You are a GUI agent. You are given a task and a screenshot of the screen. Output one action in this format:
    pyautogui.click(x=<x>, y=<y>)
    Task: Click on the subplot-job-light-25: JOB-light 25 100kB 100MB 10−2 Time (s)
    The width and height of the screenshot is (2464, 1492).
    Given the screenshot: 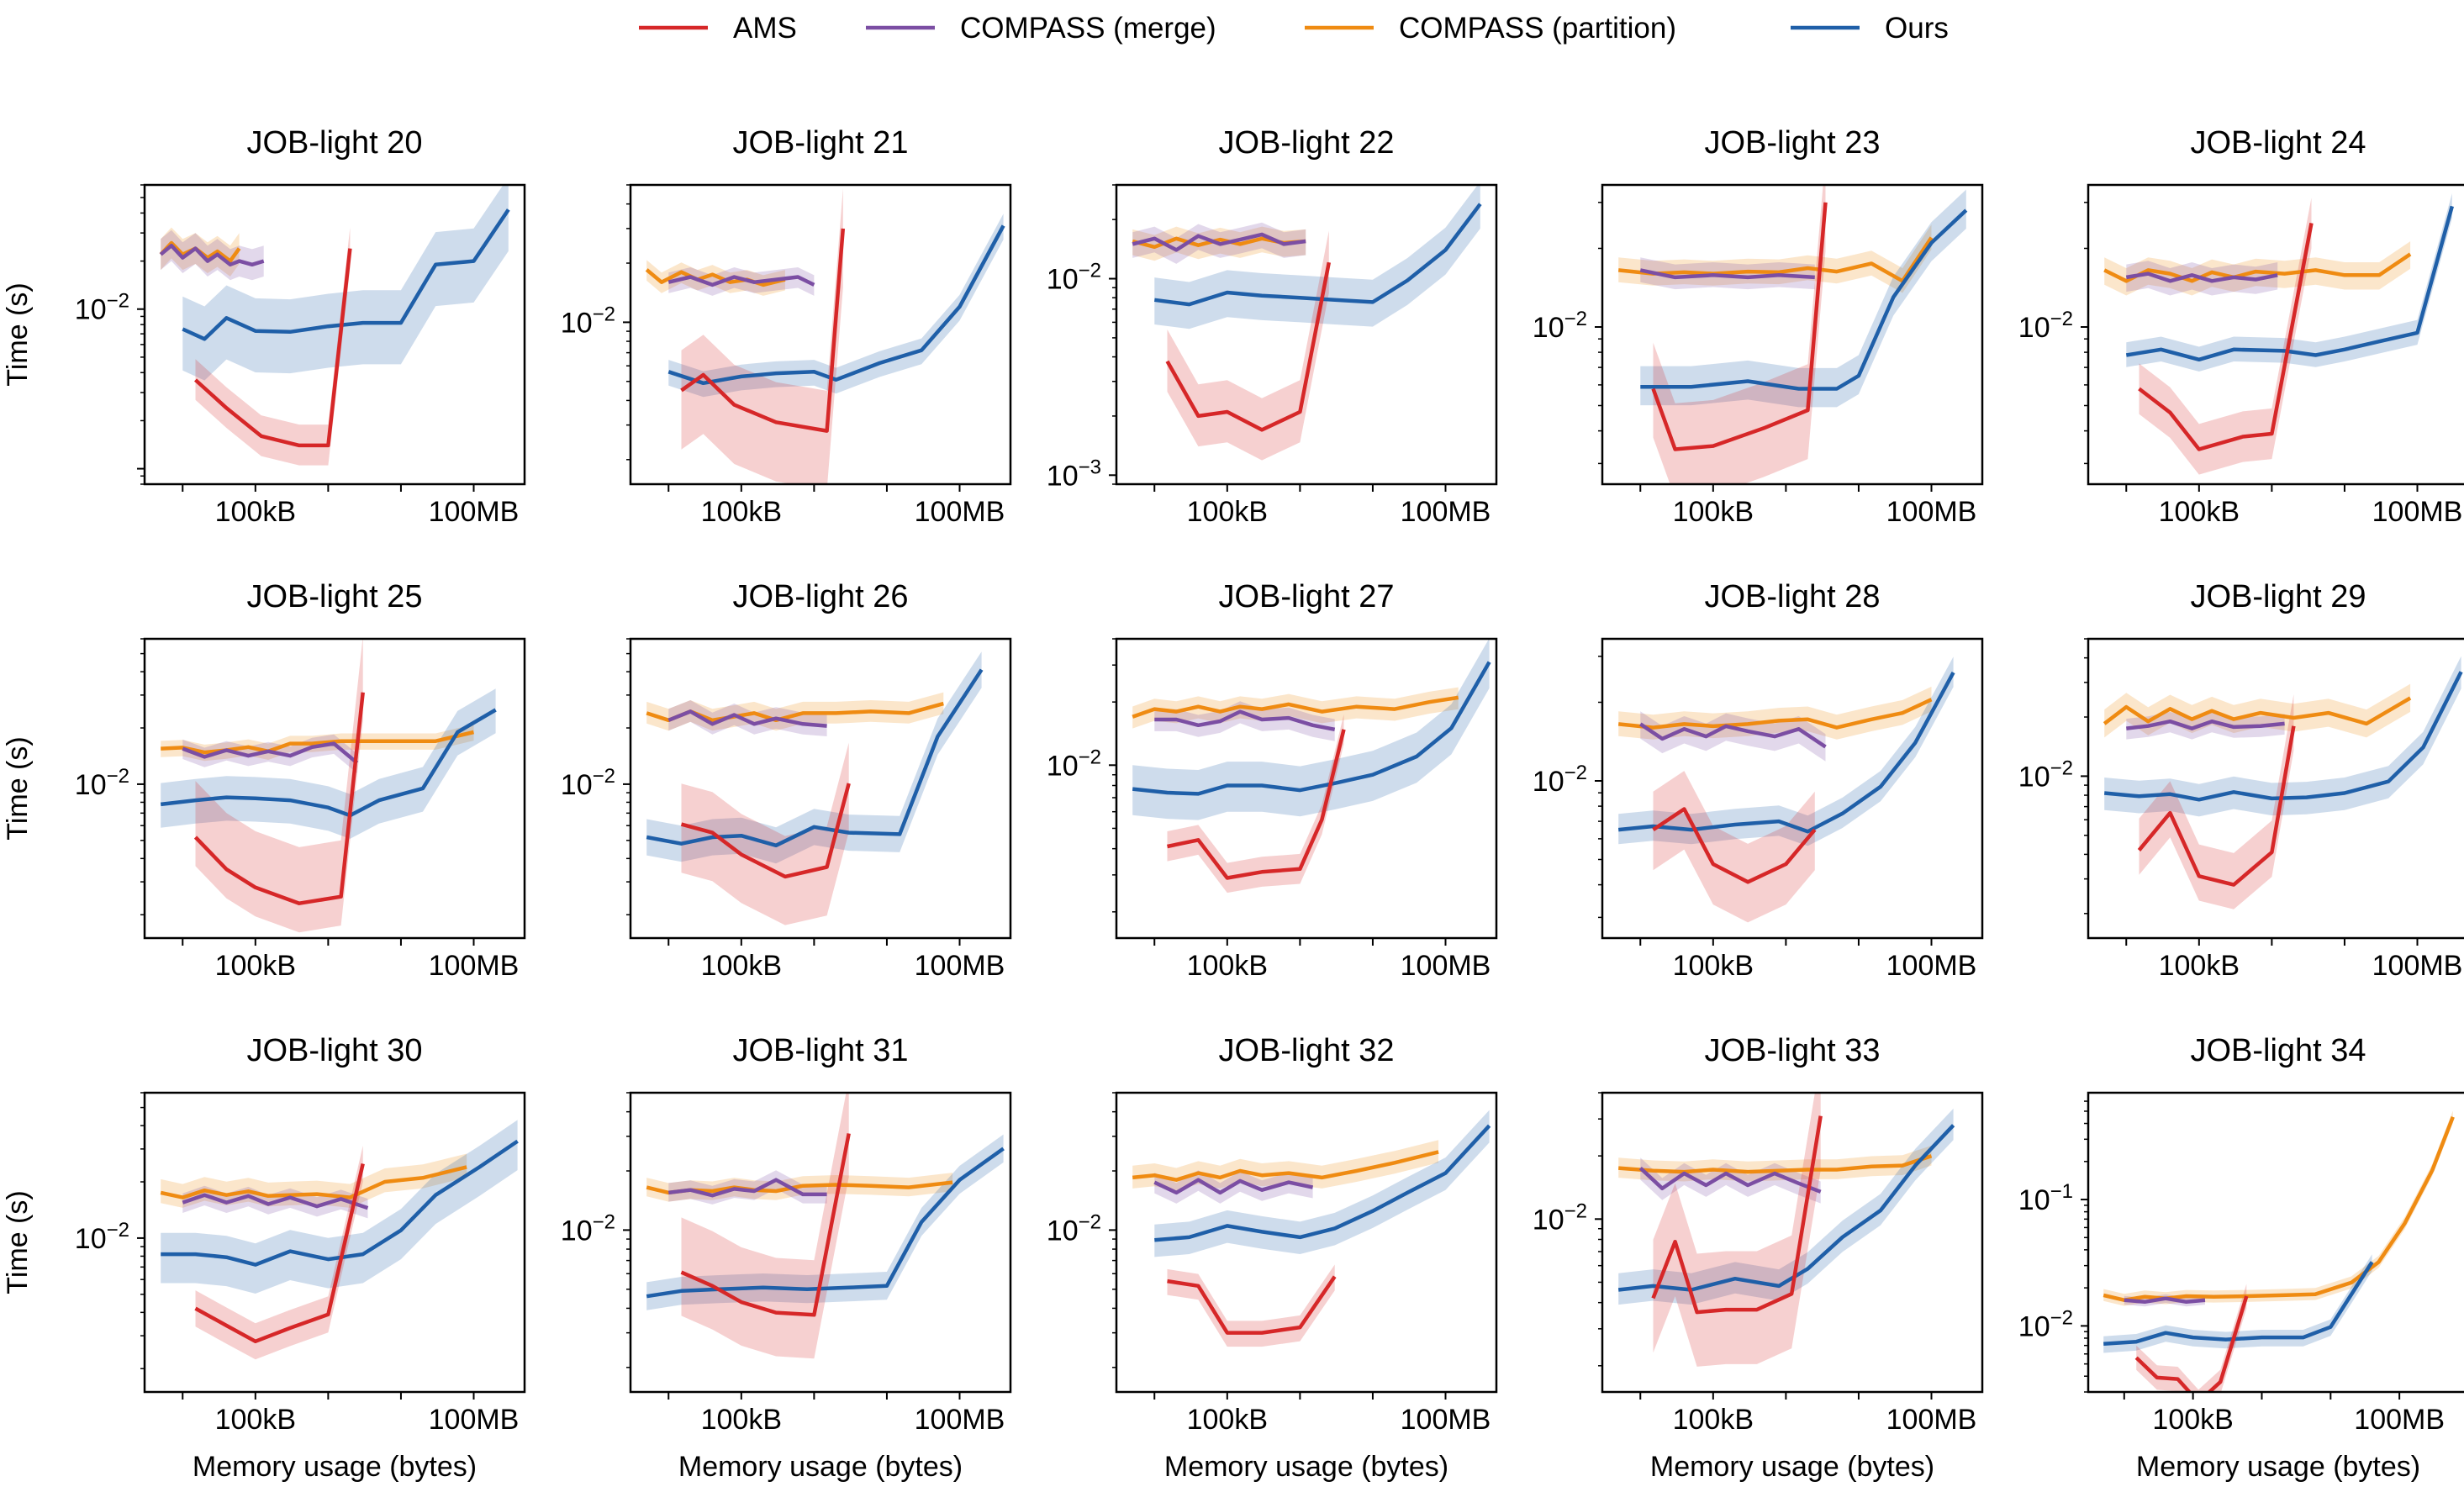 What is the action you would take?
    pyautogui.click(x=264, y=780)
    